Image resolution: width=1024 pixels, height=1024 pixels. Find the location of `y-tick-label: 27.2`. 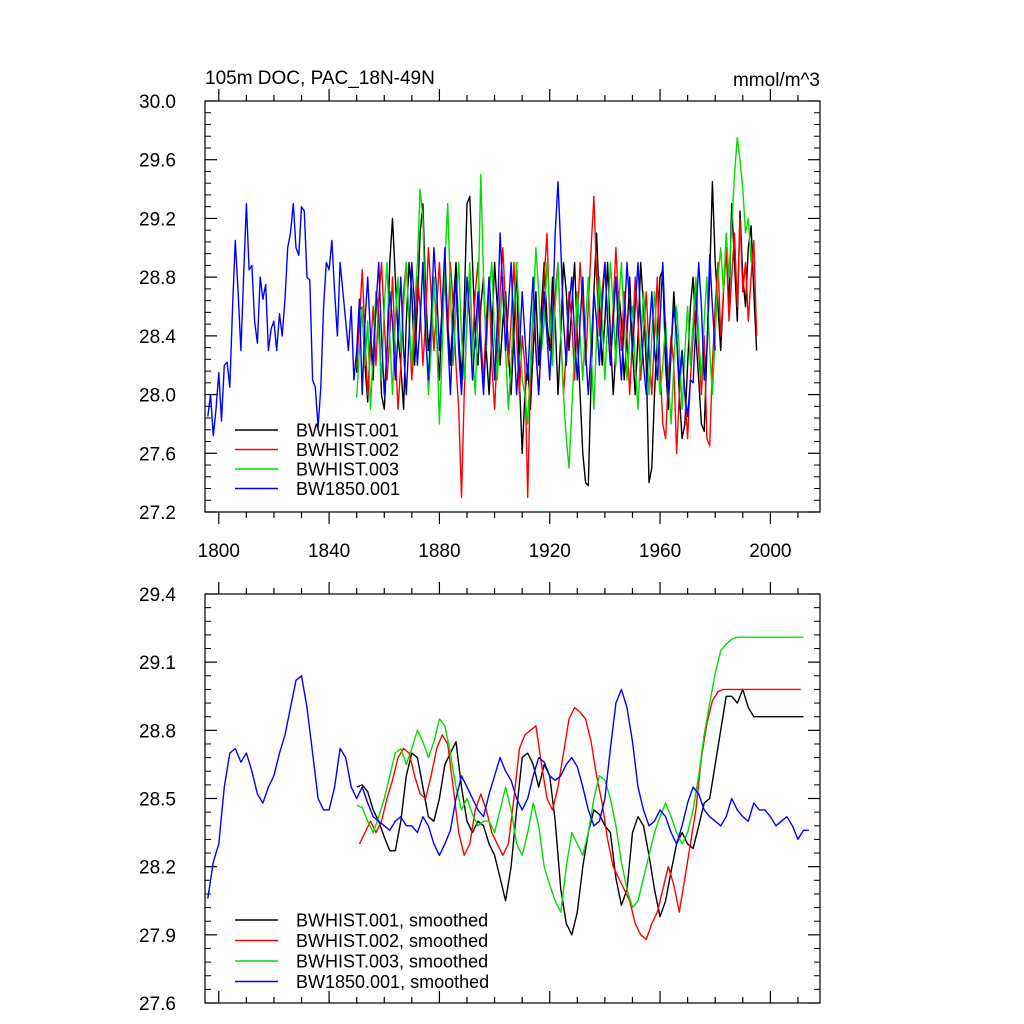

y-tick-label: 27.2 is located at coordinates (157, 513).